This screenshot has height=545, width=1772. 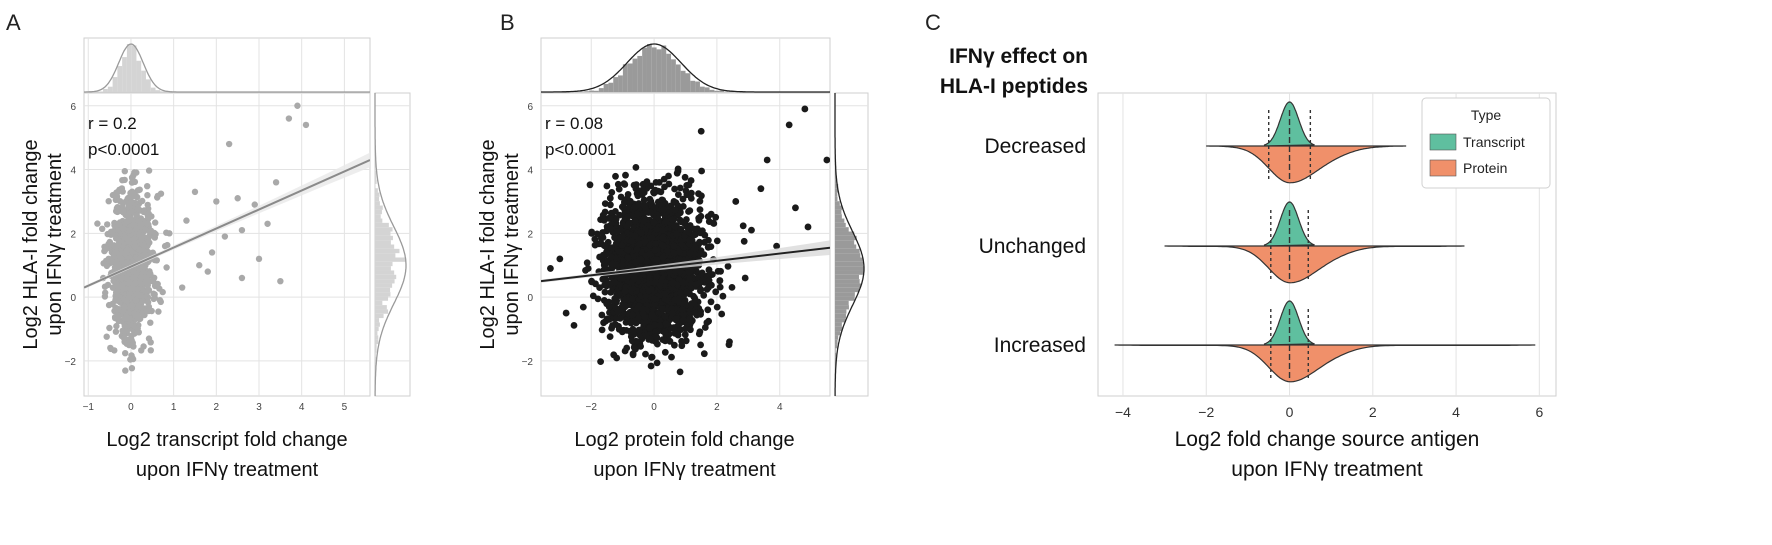 I want to click on x-tick-label: 0, so click(x=1290, y=412).